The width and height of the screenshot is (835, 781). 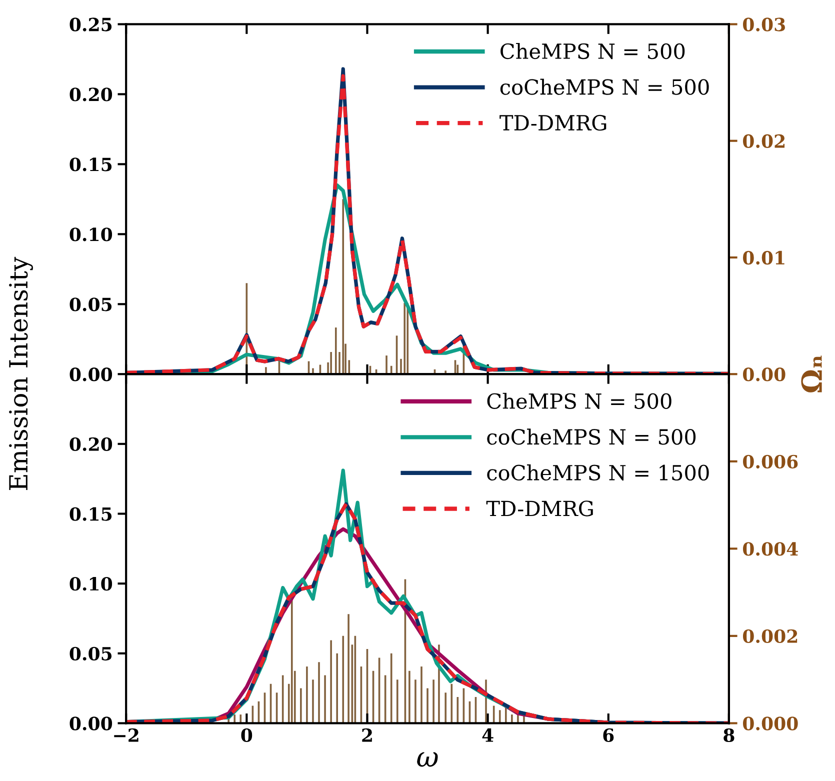 I want to click on y2-tick-label: 0.01, so click(x=763, y=257).